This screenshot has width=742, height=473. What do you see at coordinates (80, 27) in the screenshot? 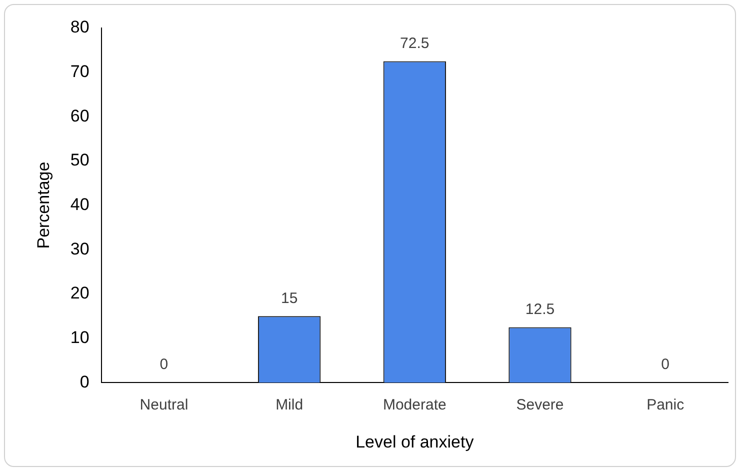
I see `y-tick-label: 80` at bounding box center [80, 27].